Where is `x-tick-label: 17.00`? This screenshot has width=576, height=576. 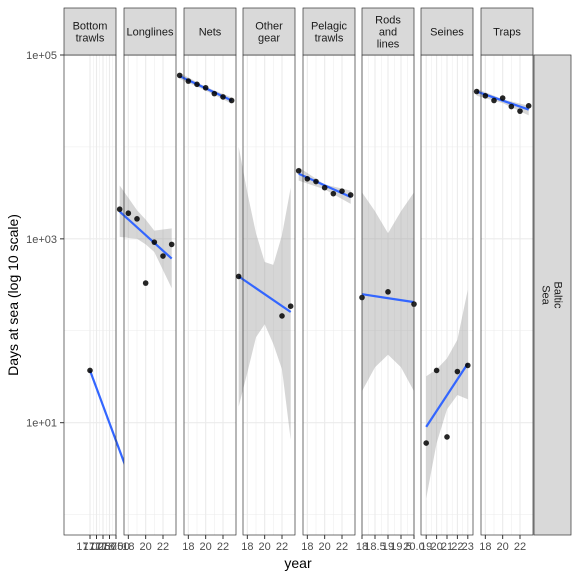
x-tick-label: 17.00 is located at coordinates (90, 547).